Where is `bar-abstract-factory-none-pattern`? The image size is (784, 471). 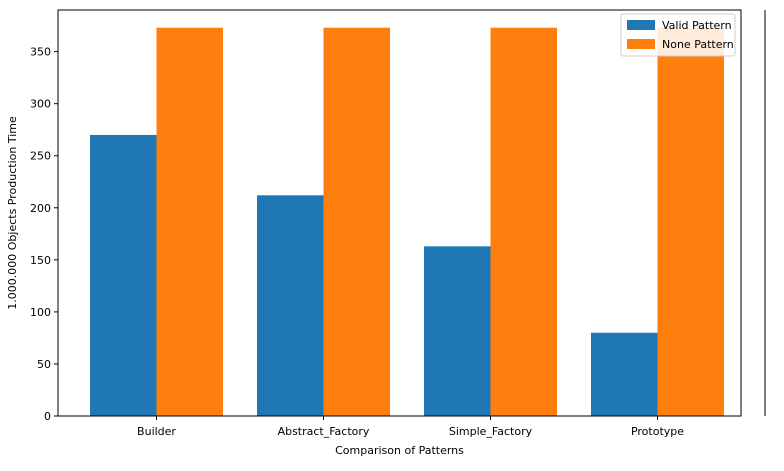
bar-abstract-factory-none-pattern is located at coordinates (356, 221).